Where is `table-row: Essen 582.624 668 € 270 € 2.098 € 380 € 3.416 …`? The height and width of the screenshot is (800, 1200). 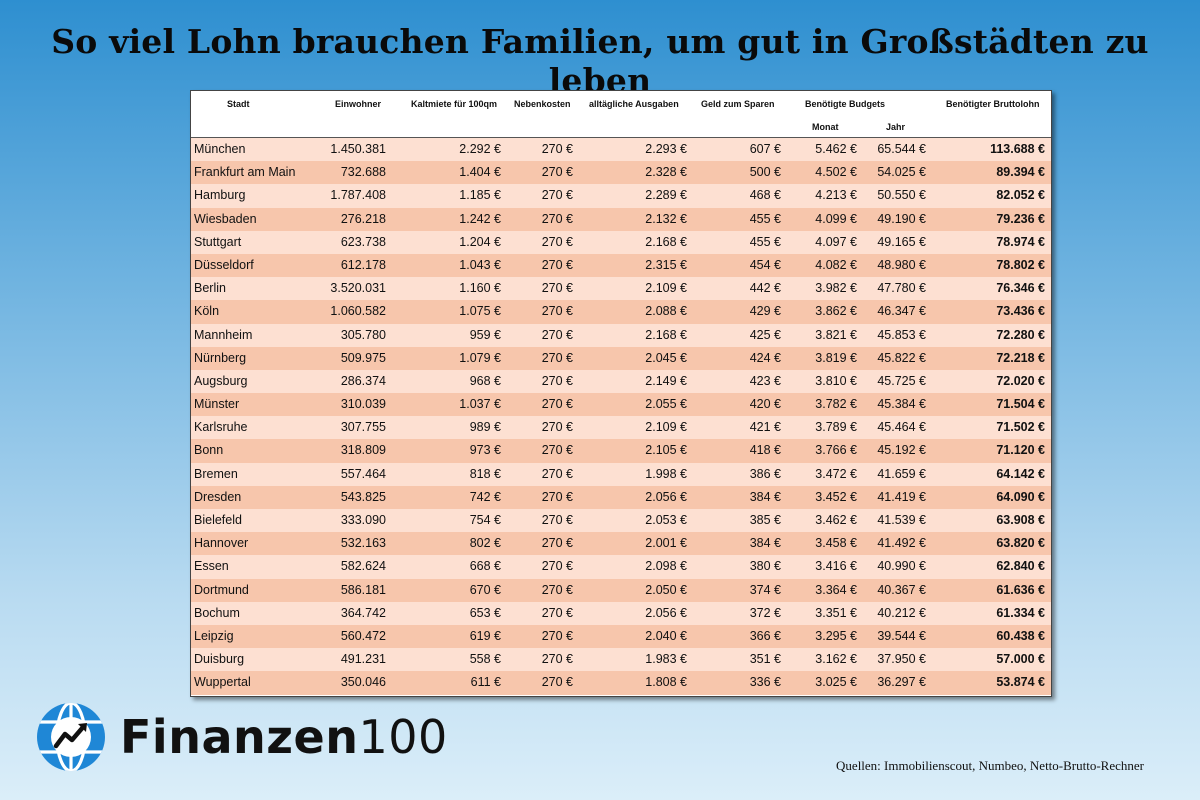 table-row: Essen 582.624 668 € 270 € 2.098 € 380 € 3.416 … is located at coordinates (621, 567).